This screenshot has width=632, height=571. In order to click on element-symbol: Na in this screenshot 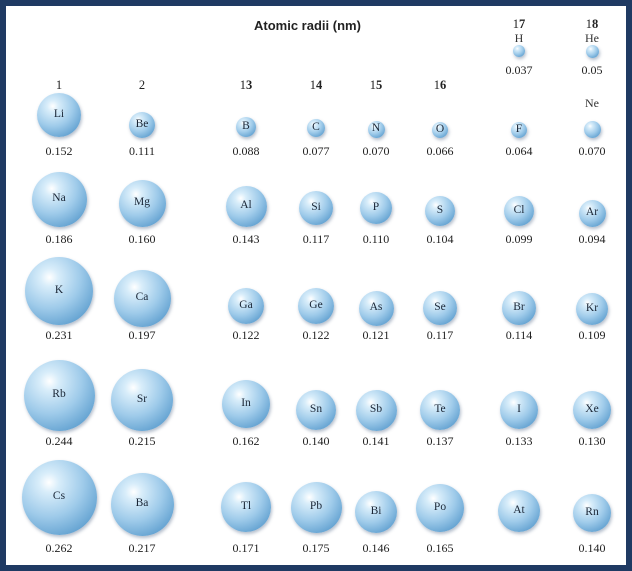, I will do `click(59, 198)`.